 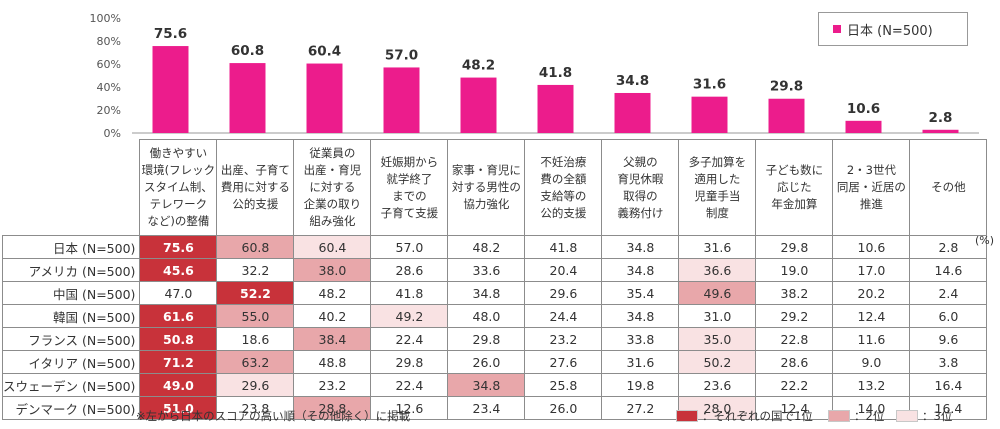 I want to click on column-header: その他, so click(x=948, y=187).